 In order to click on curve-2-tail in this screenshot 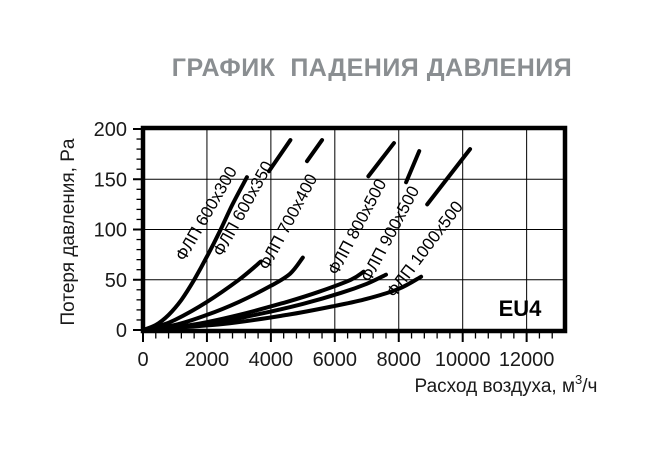, I will do `click(279, 156)`.